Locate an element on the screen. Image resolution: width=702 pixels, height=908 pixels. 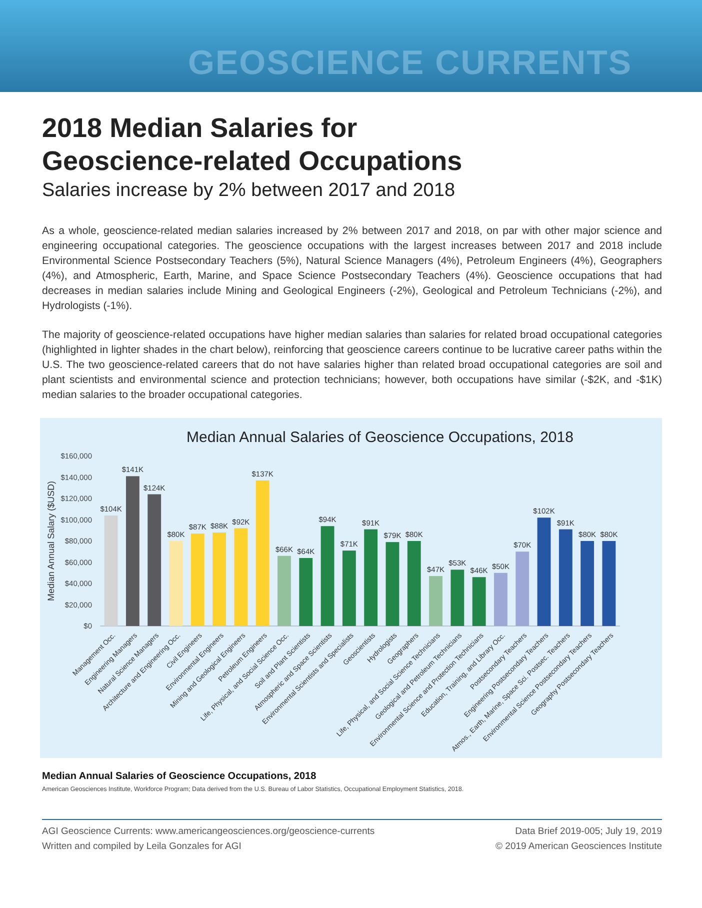
text: © 2019 American Geosciences Institute is located at coordinates (578, 846).